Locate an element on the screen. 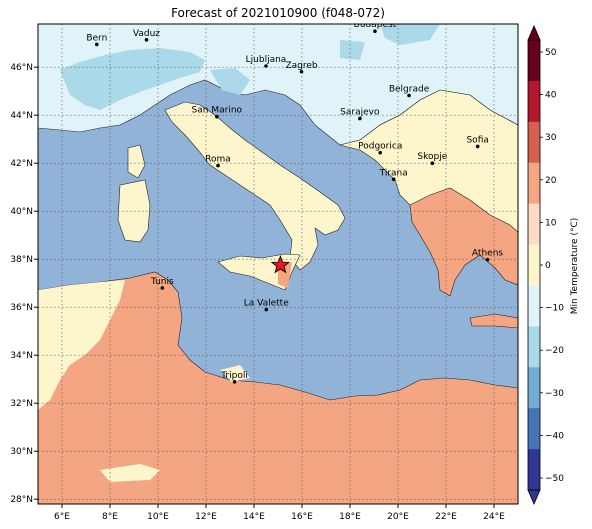 The image size is (592, 529). city-label: Vaduz is located at coordinates (146, 34).